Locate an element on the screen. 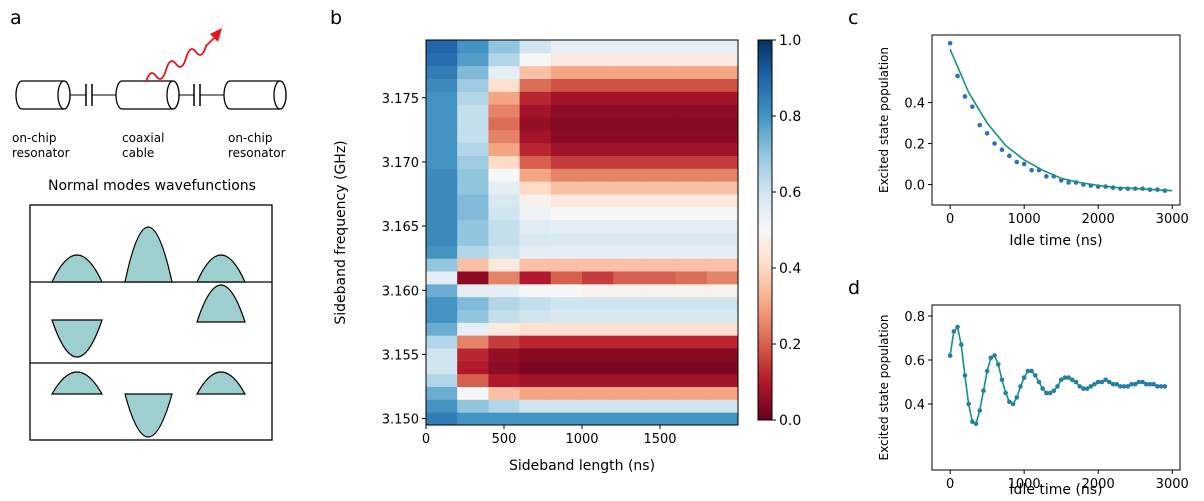 The height and width of the screenshot is (501, 1204). y-axis-label: Sideband frequency (GHz) is located at coordinates (341, 232).